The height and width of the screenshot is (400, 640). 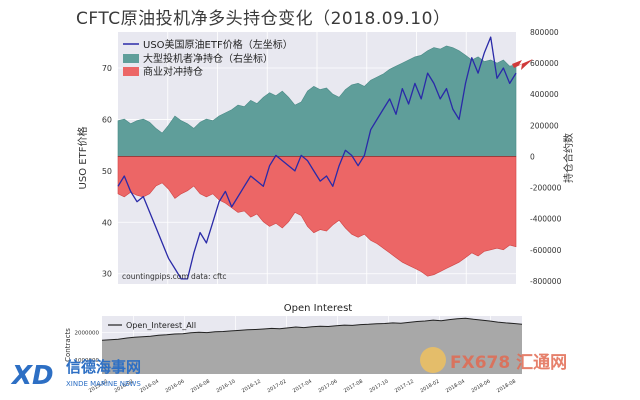 What do you see at coordinates (522, 64) in the screenshot?
I see `red-arrow-icon` at bounding box center [522, 64].